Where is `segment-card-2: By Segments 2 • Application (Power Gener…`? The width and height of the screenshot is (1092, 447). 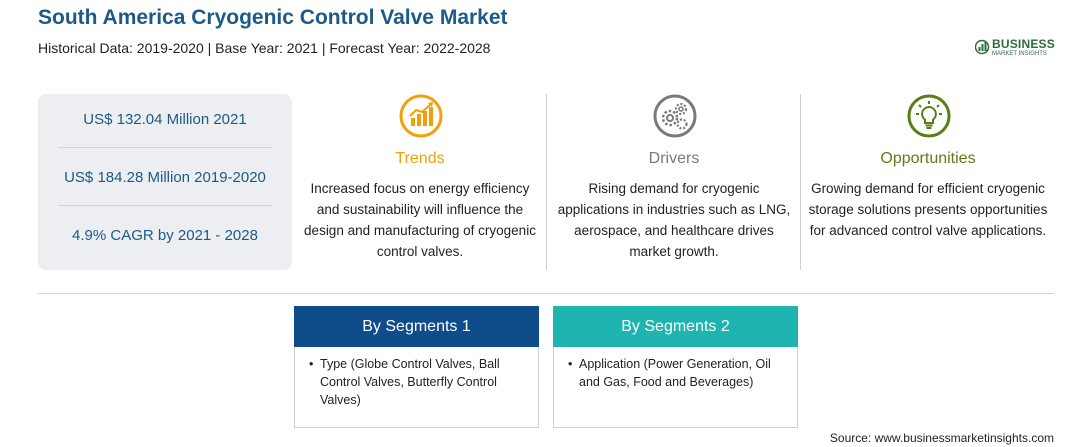
segment-card-2: By Segments 2 • Application (Power Gener… is located at coordinates (675, 367).